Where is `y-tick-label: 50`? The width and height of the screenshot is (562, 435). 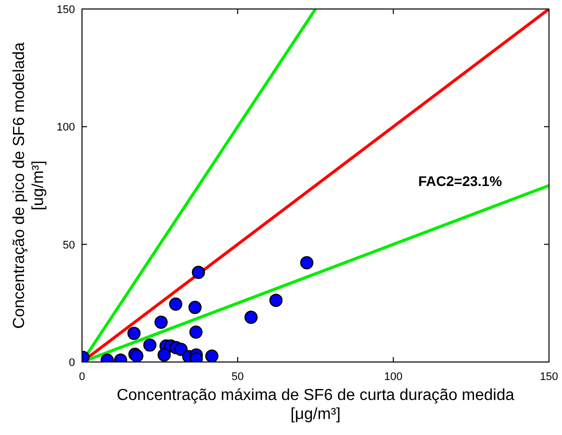 y-tick-label: 50 is located at coordinates (68, 245).